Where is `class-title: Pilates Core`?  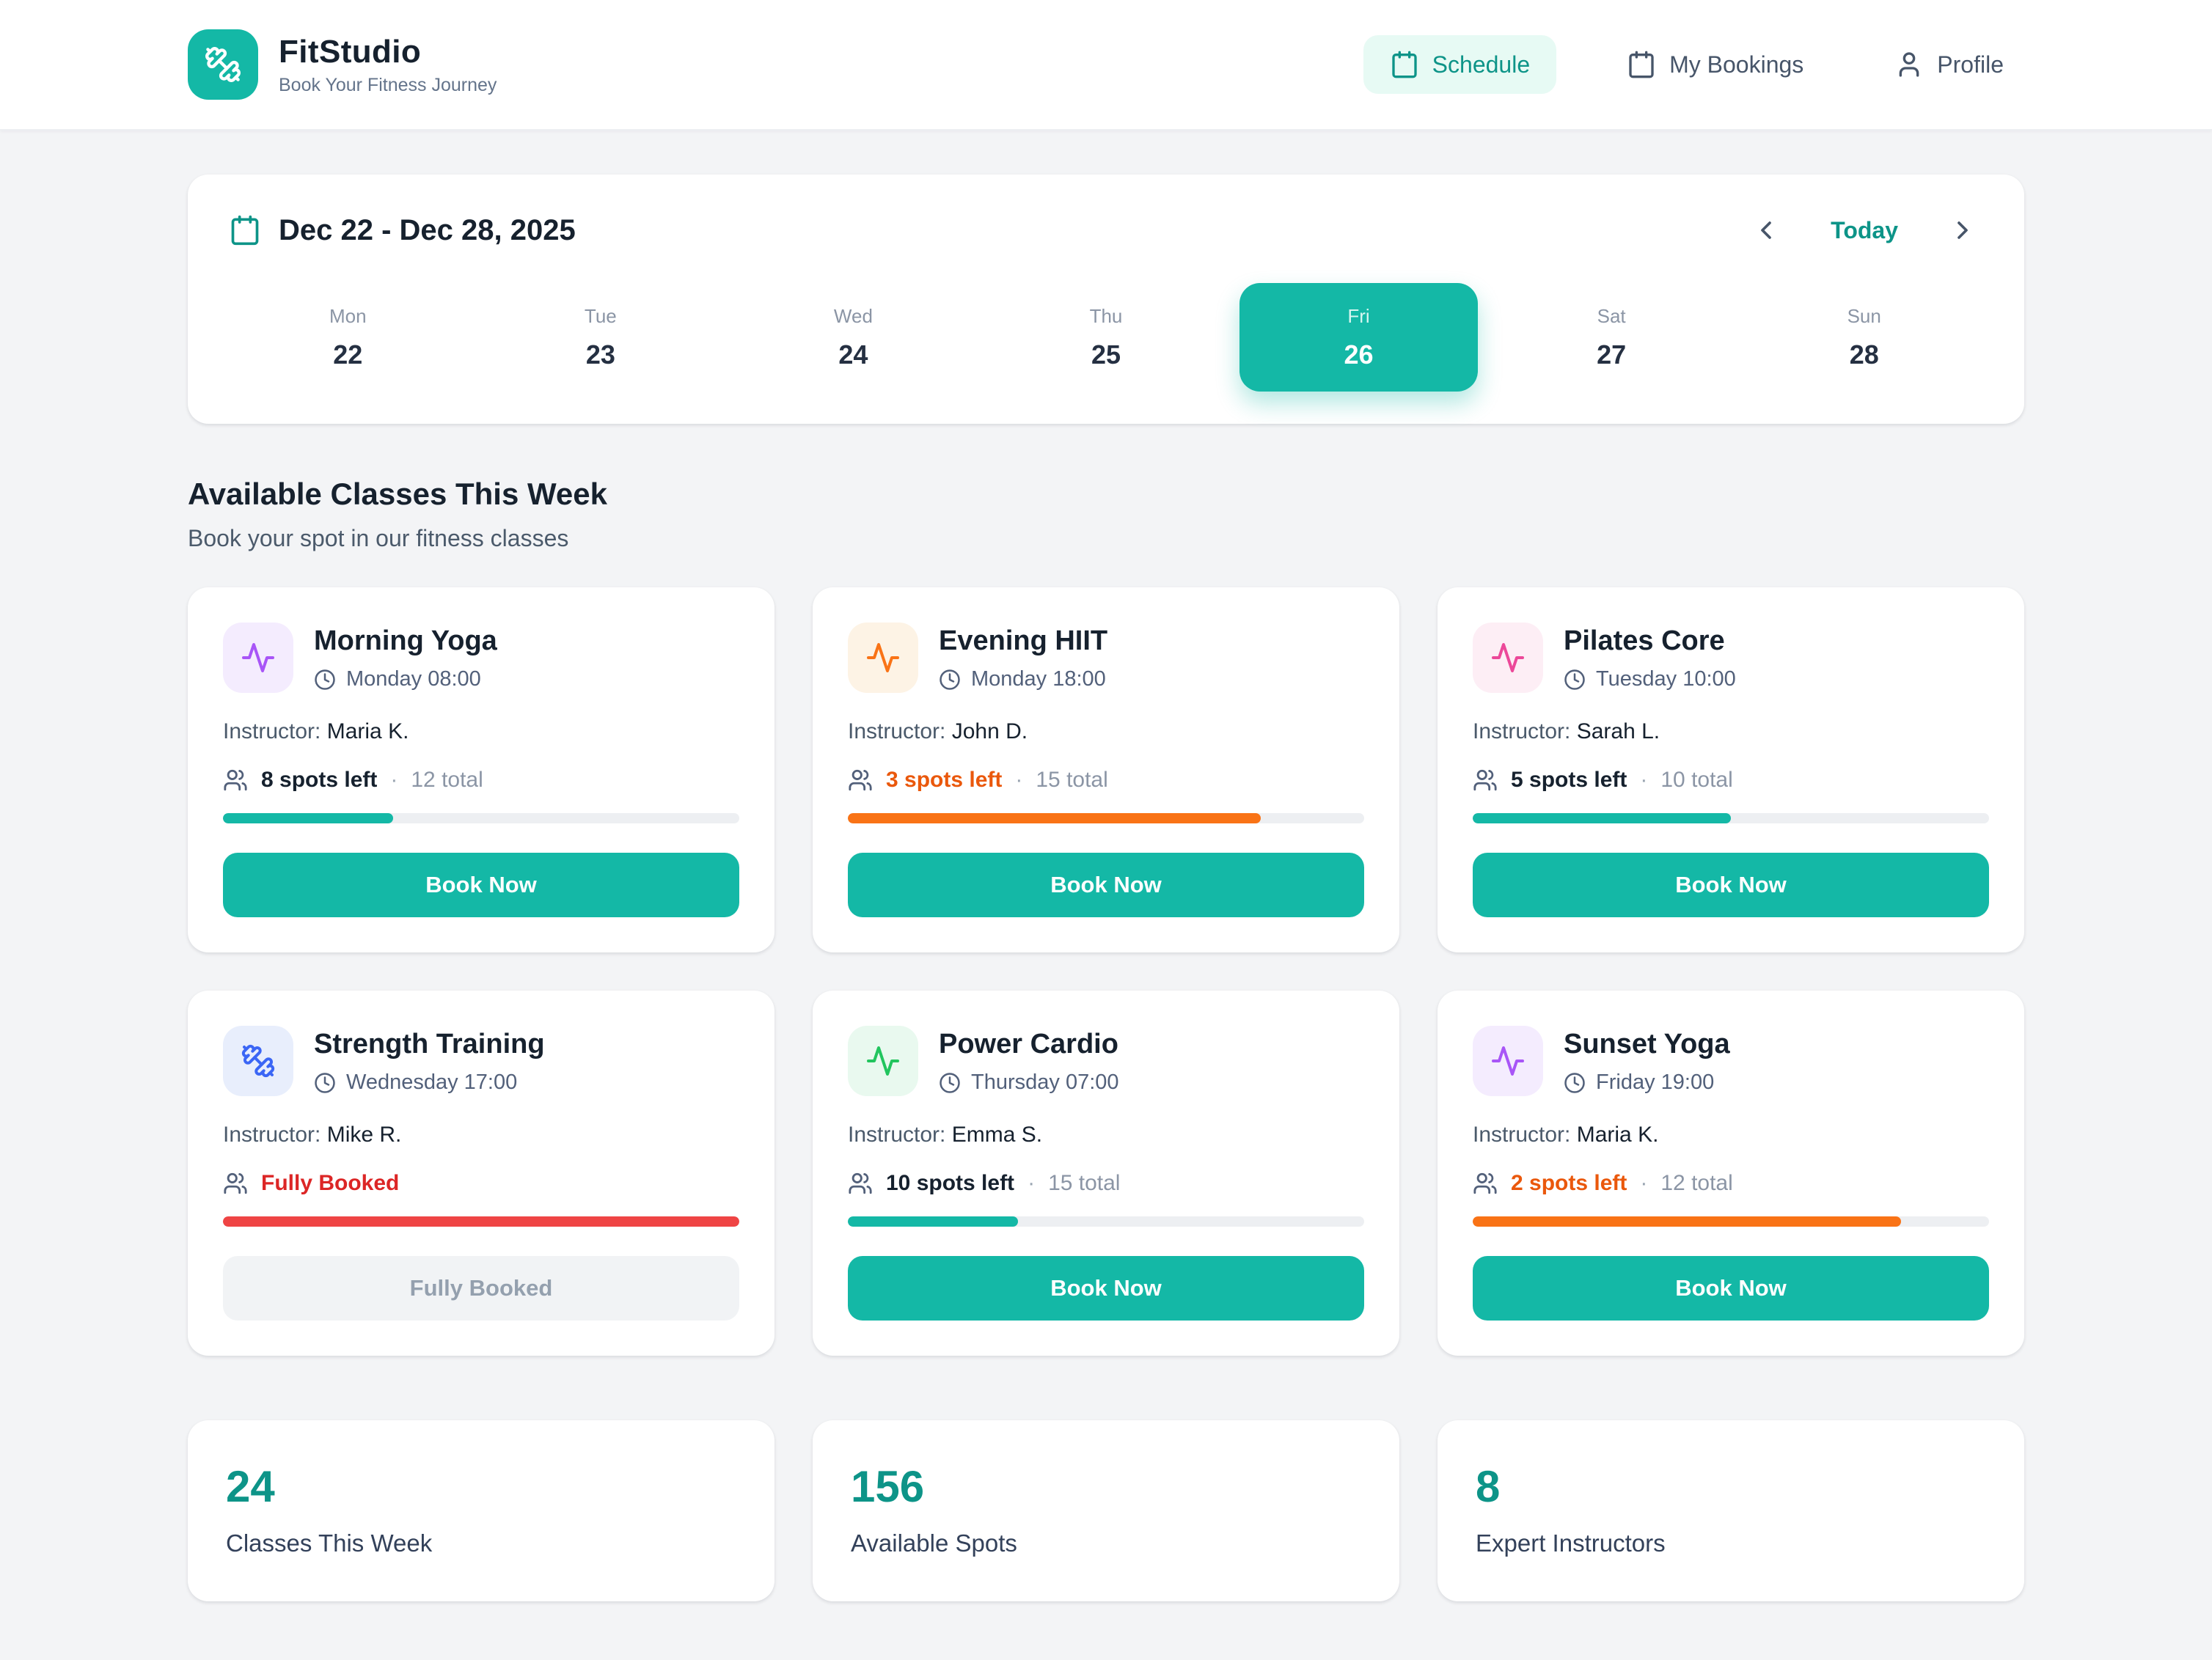
class-title: Pilates Core is located at coordinates (1644, 640).